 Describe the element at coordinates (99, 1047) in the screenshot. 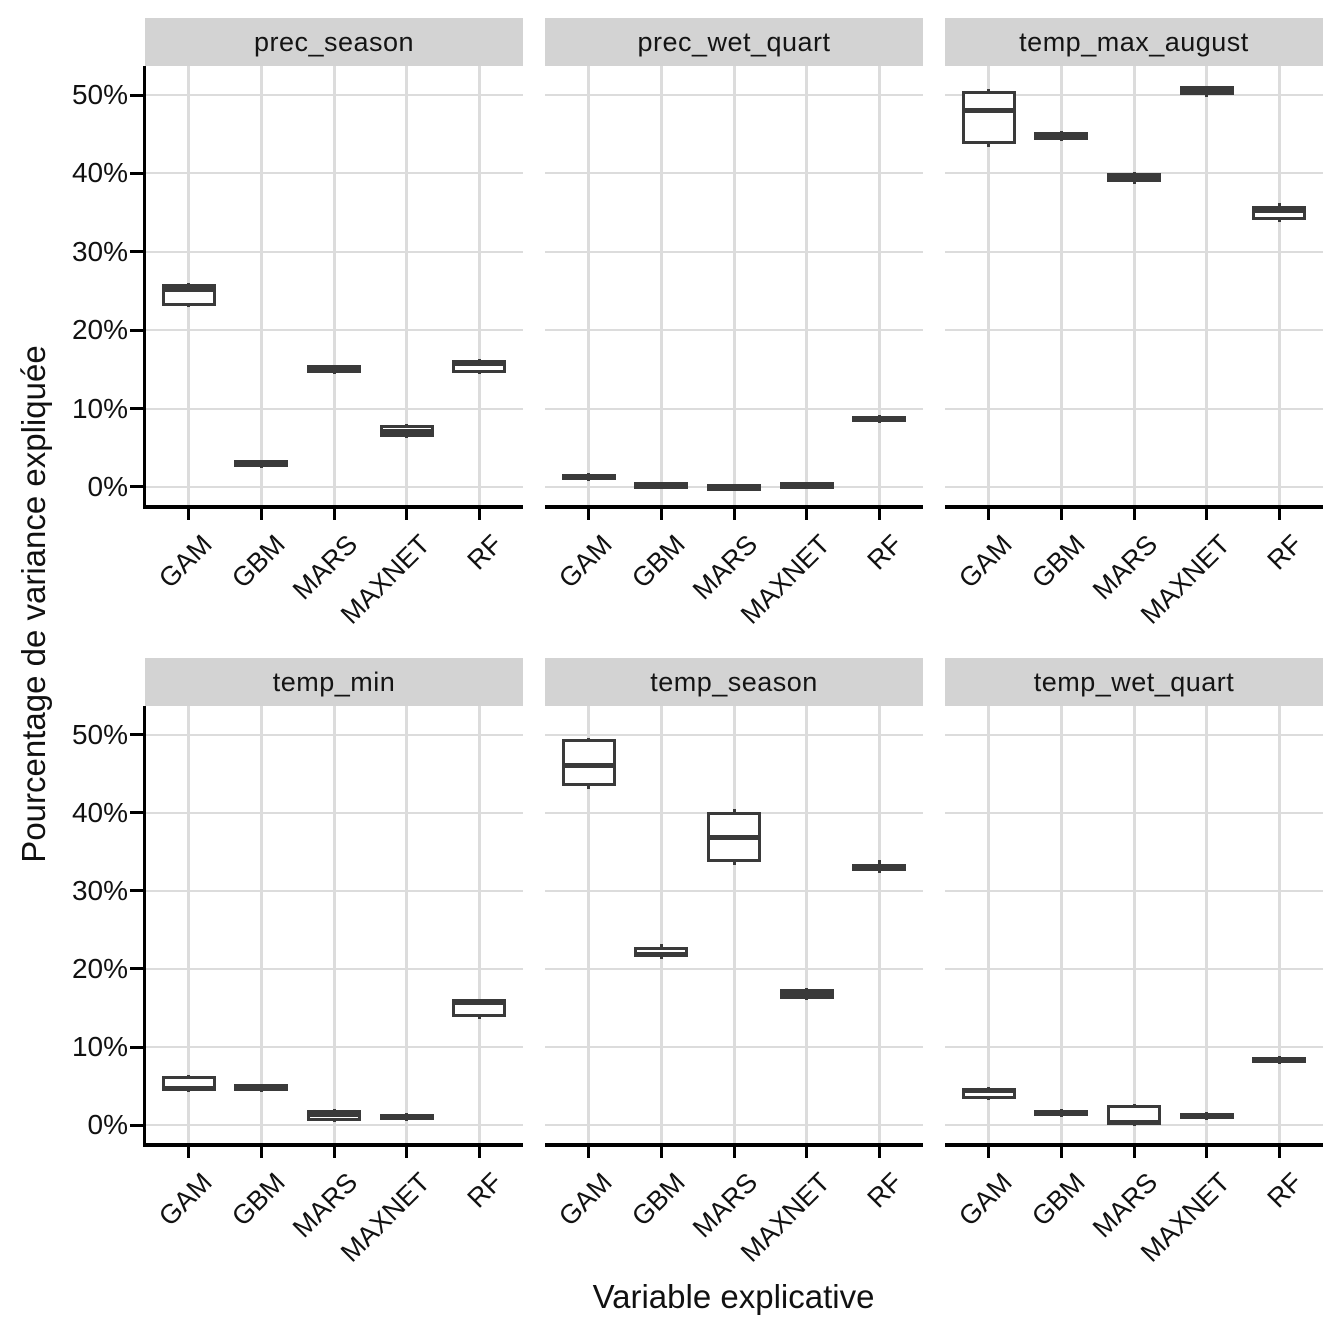

I see `y-tick-label: 10%` at that location.